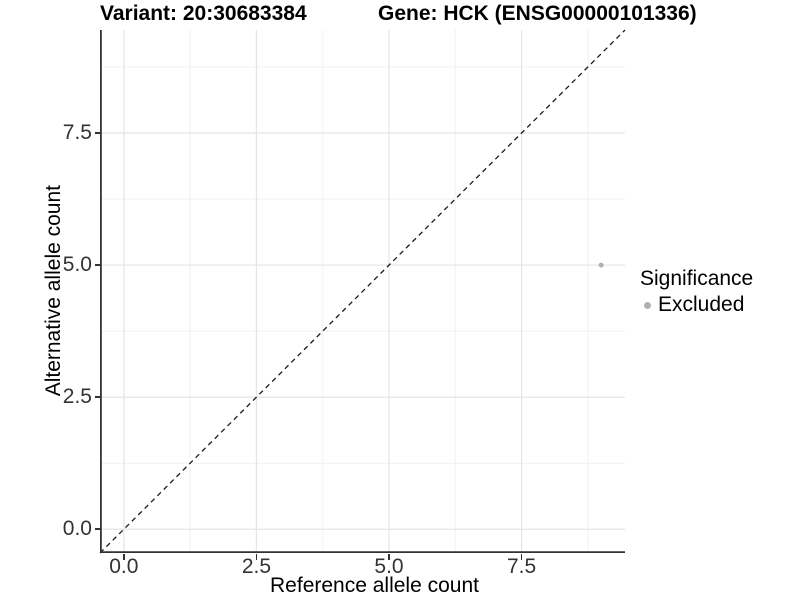 The image size is (800, 600). I want to click on legend-item-excluded: Excluded, so click(696, 305).